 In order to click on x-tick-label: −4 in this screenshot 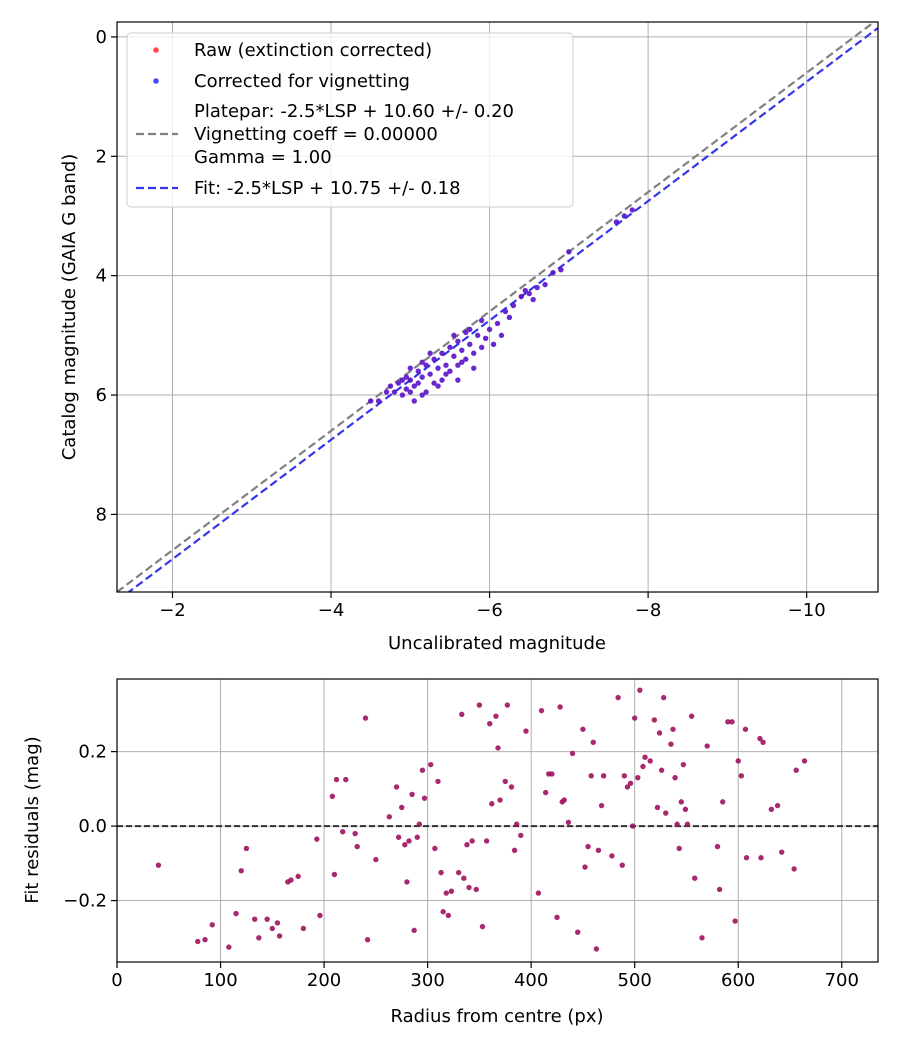, I will do `click(331, 610)`.